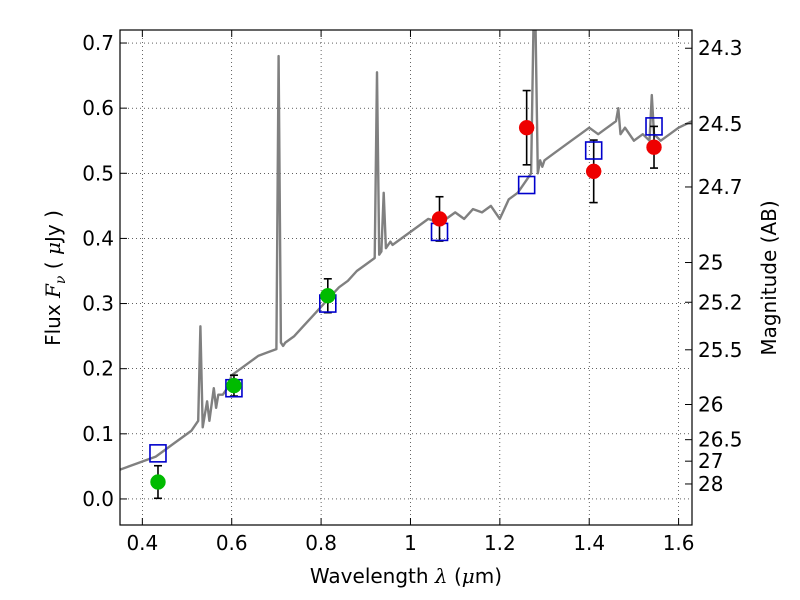 The image size is (800, 600). I want to click on x-tick-label: 1.6, so click(679, 543).